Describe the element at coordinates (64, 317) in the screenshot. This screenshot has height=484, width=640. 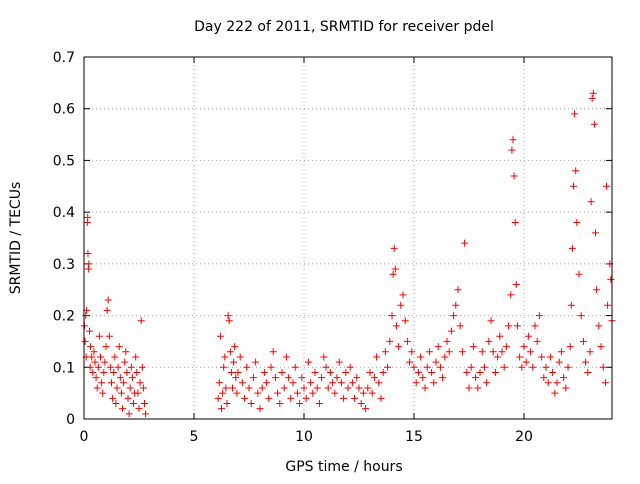
I see `y-tick-label: 0.2` at that location.